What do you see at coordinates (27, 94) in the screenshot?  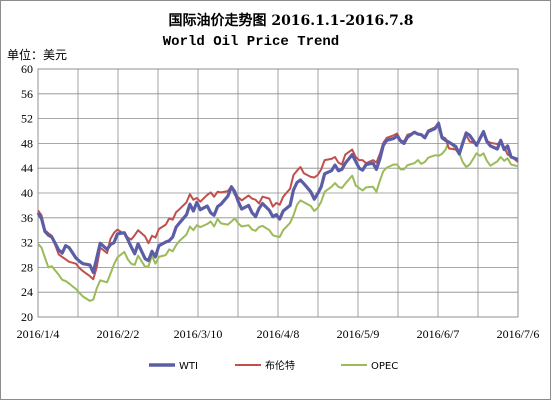 I see `y-tick-label: 56` at bounding box center [27, 94].